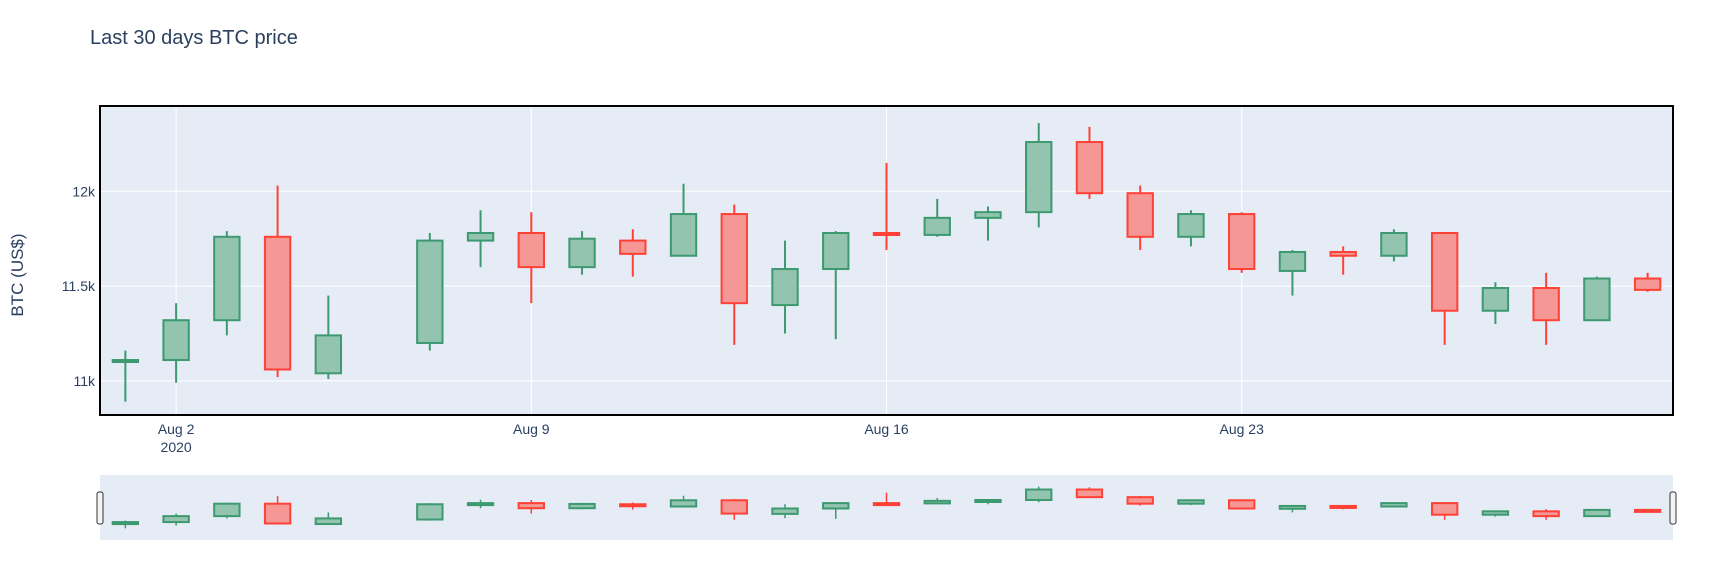  What do you see at coordinates (84, 191) in the screenshot?
I see `y-tick-label: 12k` at bounding box center [84, 191].